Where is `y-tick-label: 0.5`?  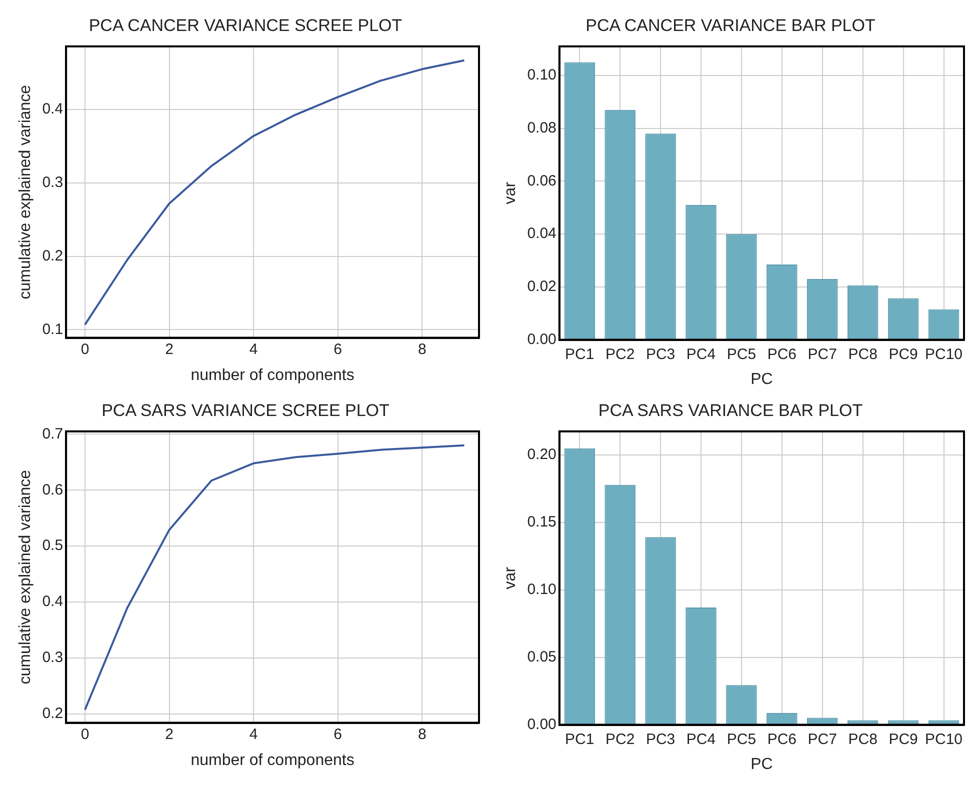
y-tick-label: 0.5 is located at coordinates (53, 545).